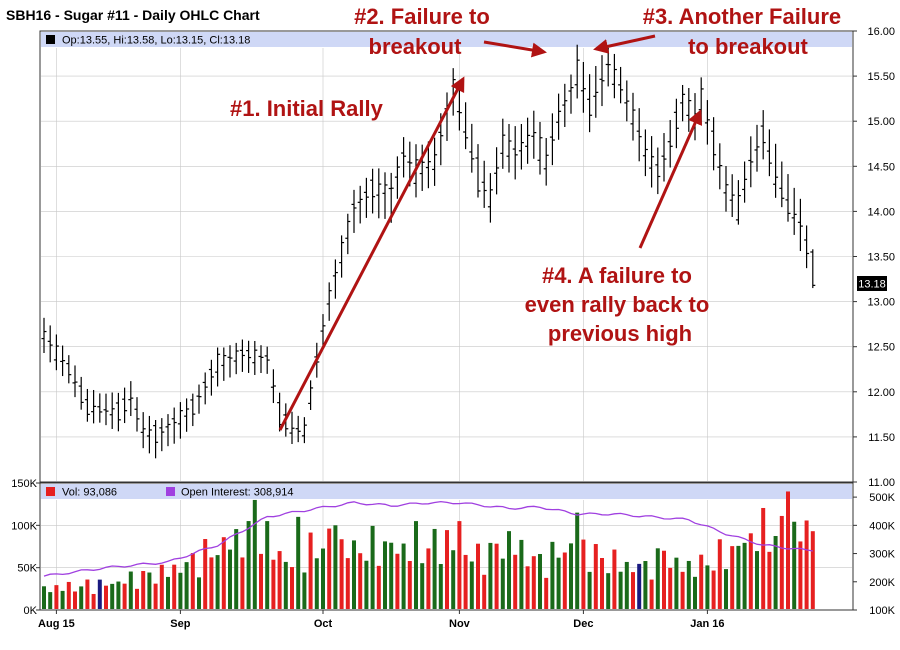 The height and width of the screenshot is (650, 900). I want to click on time-tick-label: Oct, so click(323, 624).